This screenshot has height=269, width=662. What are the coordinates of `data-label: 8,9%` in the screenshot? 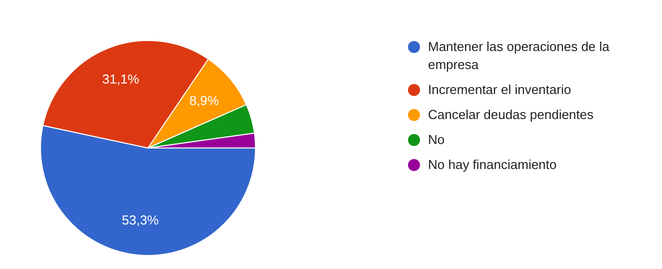 It's located at (204, 100).